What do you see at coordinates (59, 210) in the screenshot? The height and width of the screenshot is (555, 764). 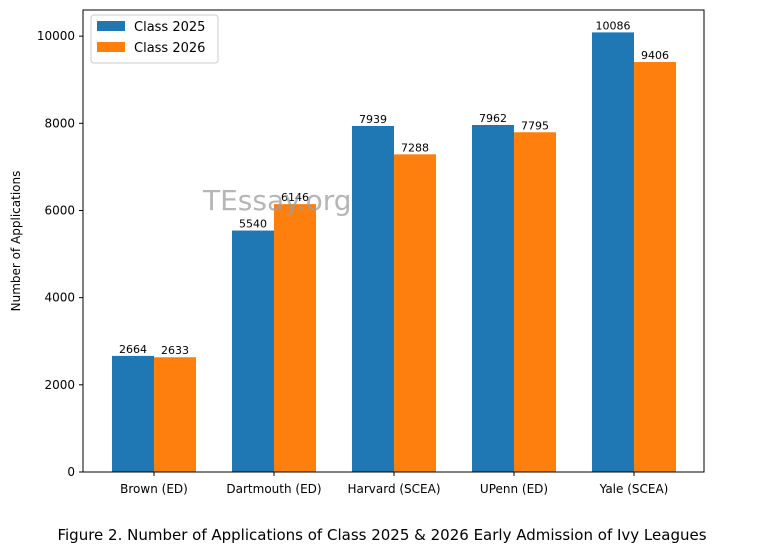 I see `y-tick-label: 6000` at bounding box center [59, 210].